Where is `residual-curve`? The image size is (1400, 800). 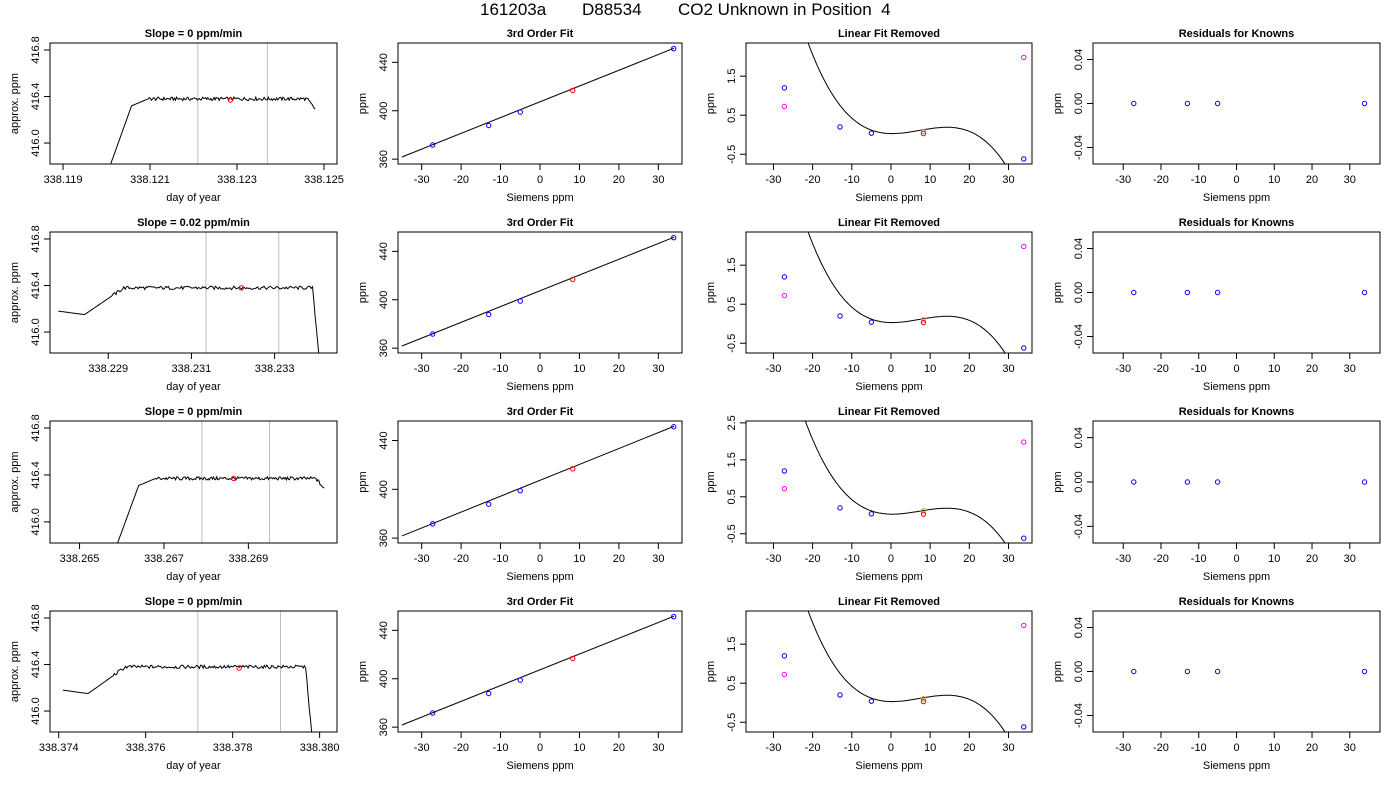
residual-curve is located at coordinates (906, 292).